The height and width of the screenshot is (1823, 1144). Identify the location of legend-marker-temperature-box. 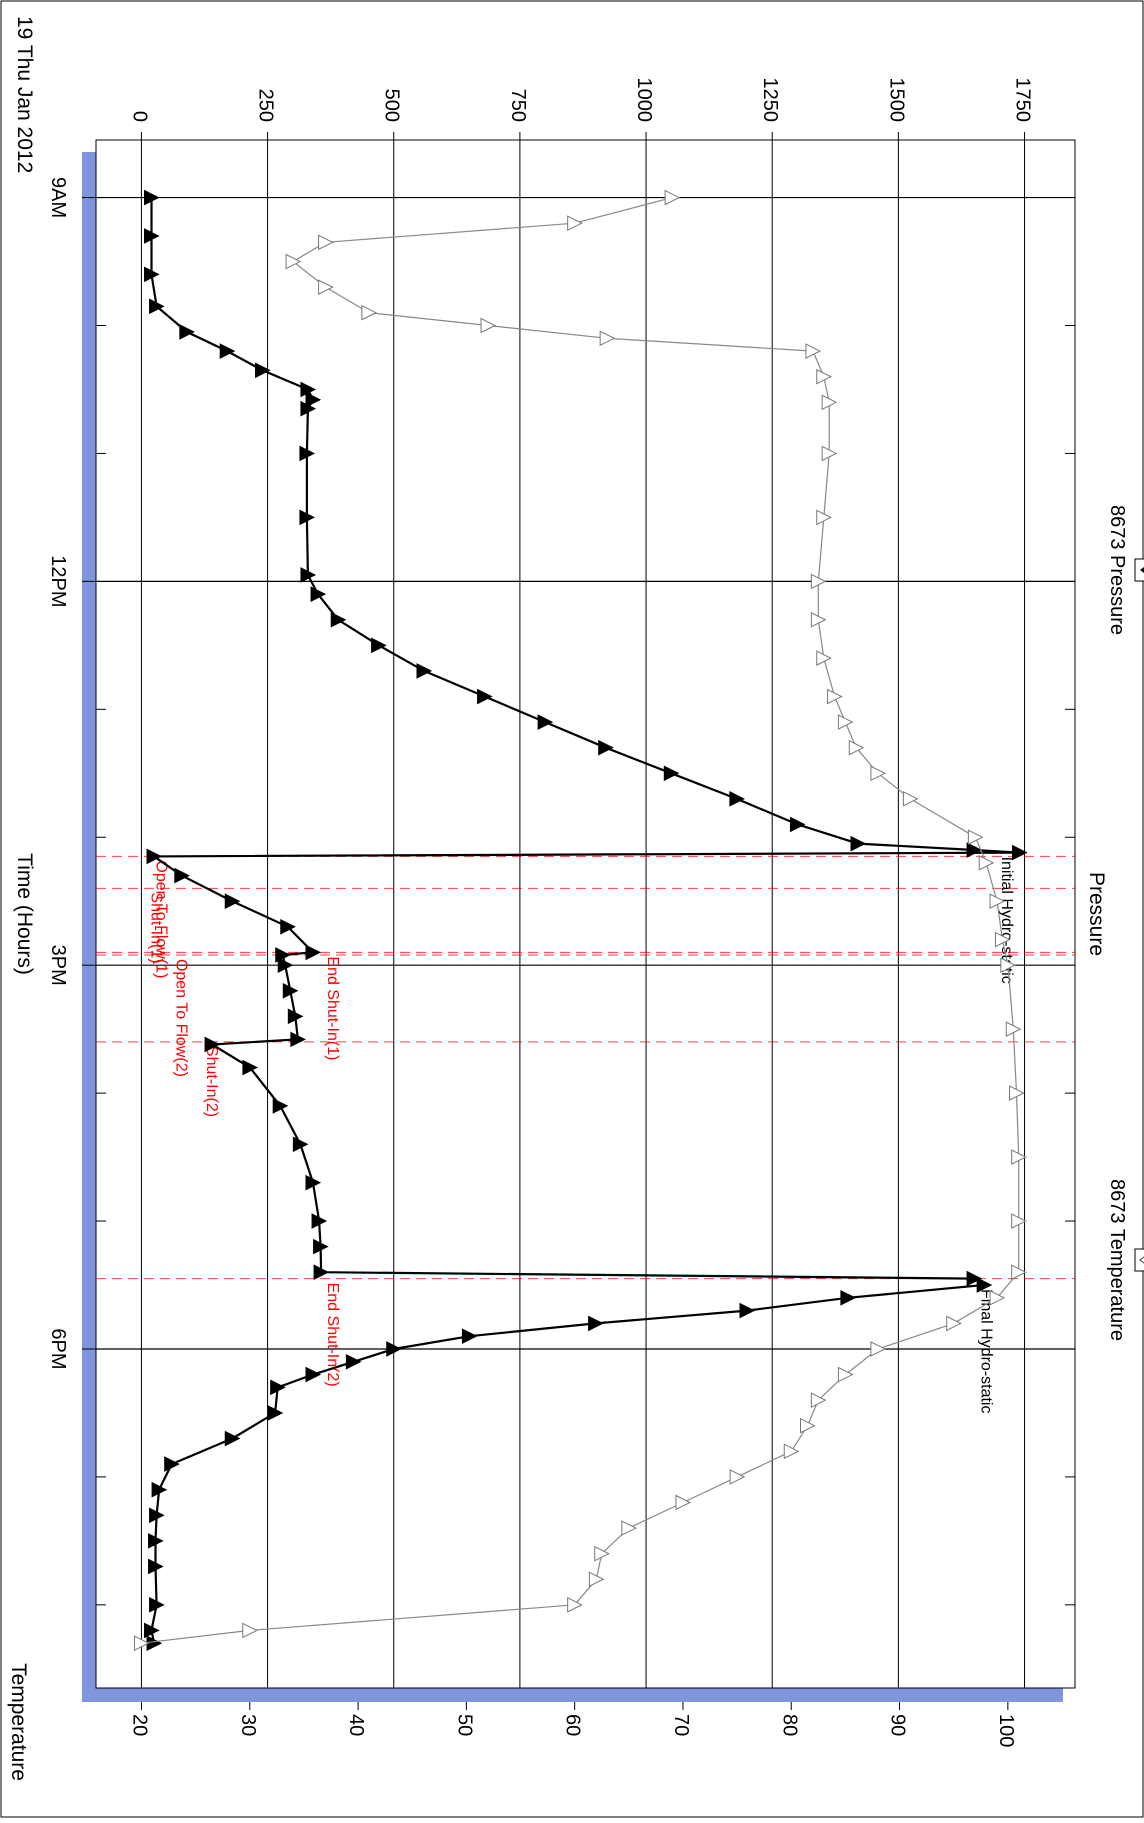
(1139, 1260).